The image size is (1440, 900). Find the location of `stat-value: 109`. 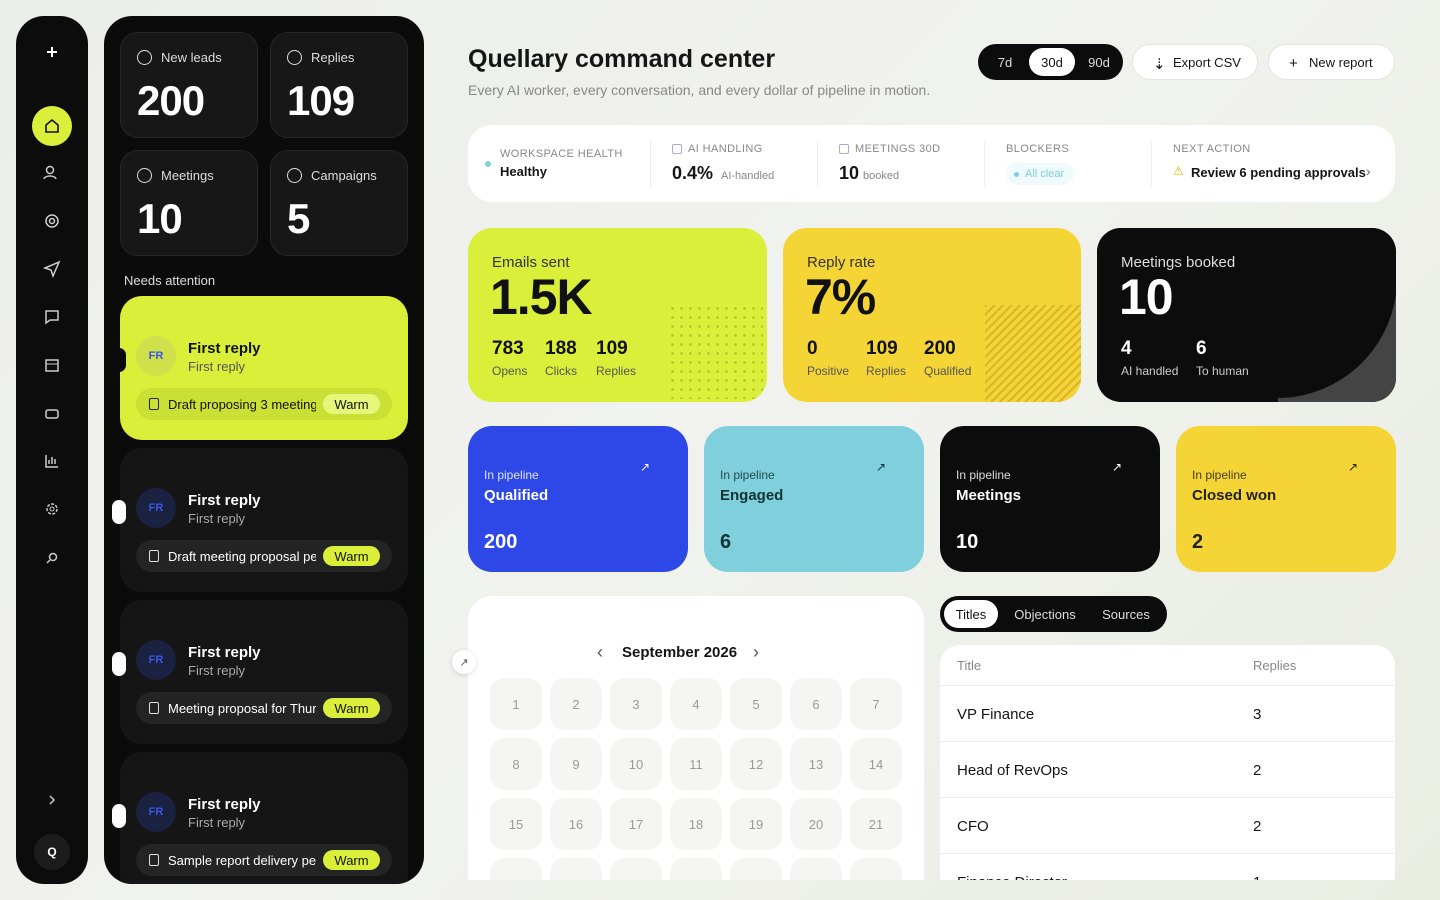

stat-value: 109 is located at coordinates (321, 100).